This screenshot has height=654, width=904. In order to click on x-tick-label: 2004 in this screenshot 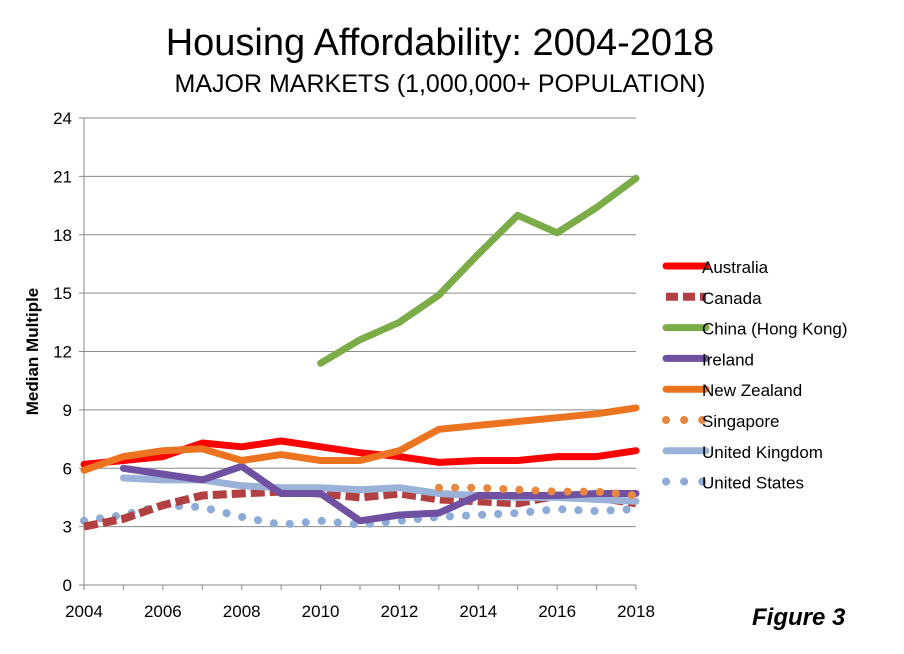, I will do `click(84, 611)`.